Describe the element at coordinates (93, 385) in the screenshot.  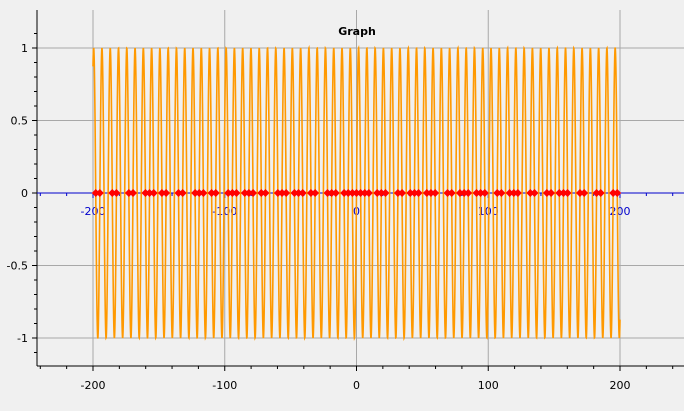
I see `x-tick-label: -200` at that location.